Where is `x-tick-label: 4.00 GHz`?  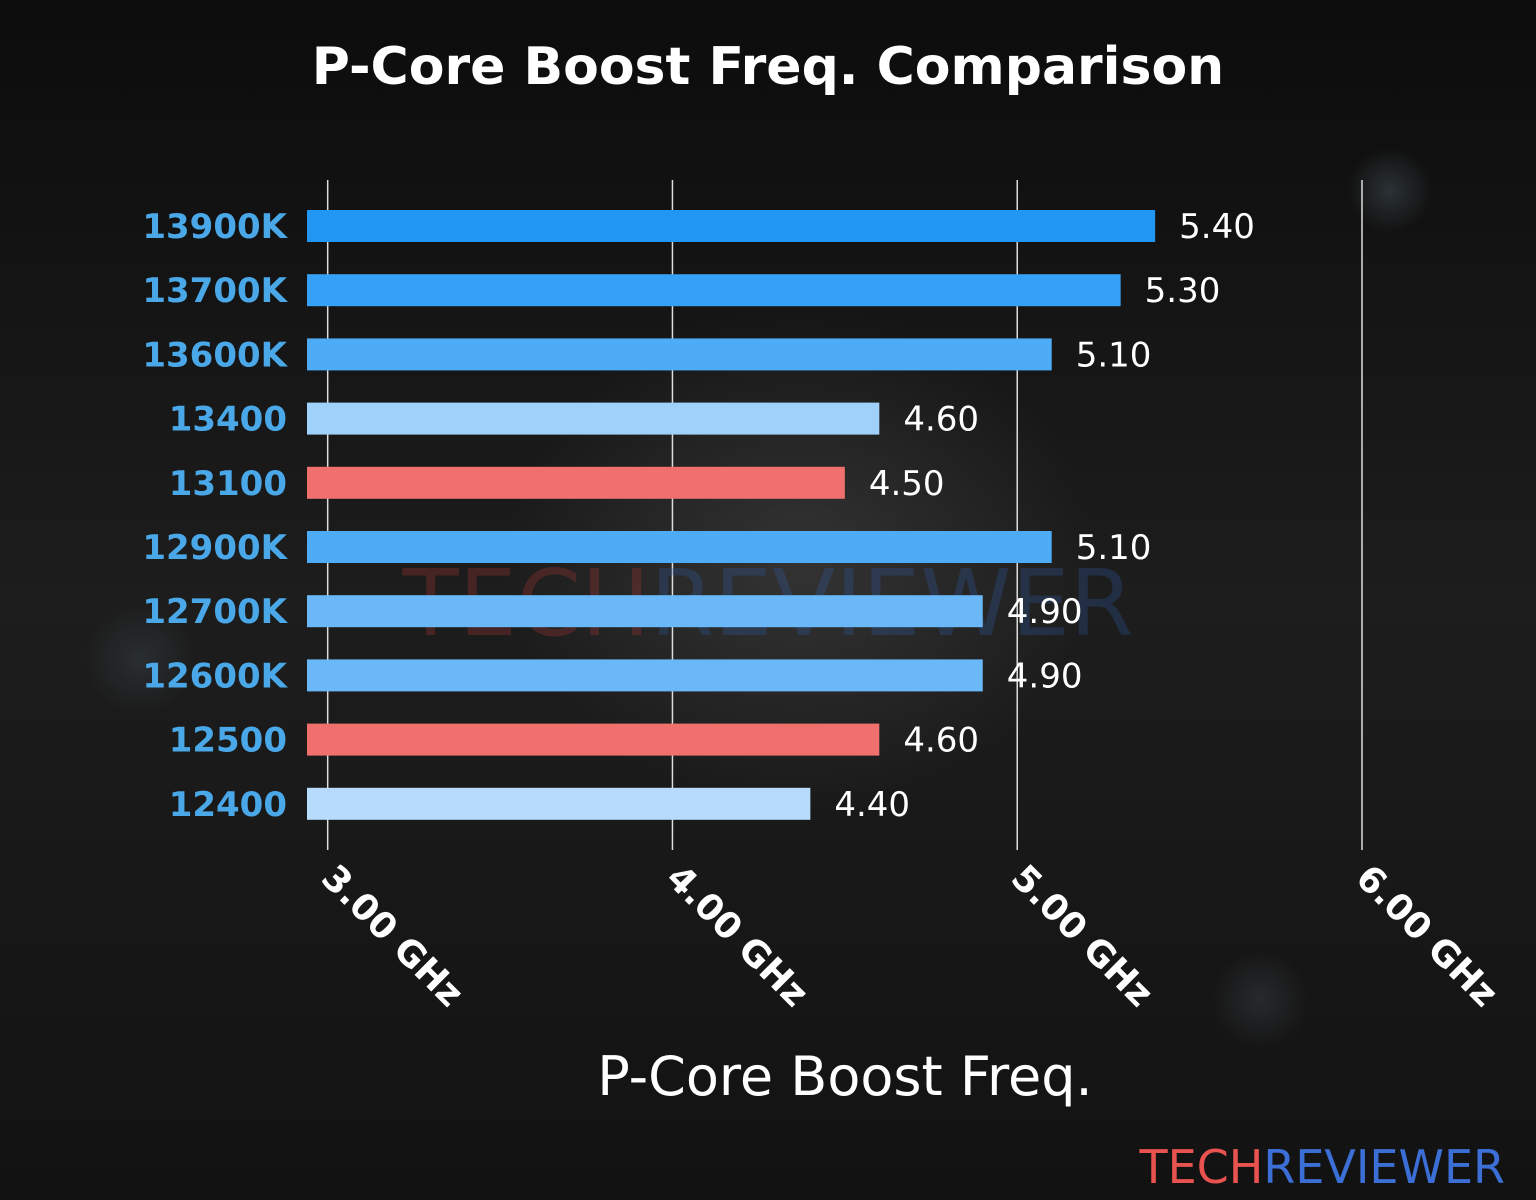
x-tick-label: 4.00 GHz is located at coordinates (737, 936).